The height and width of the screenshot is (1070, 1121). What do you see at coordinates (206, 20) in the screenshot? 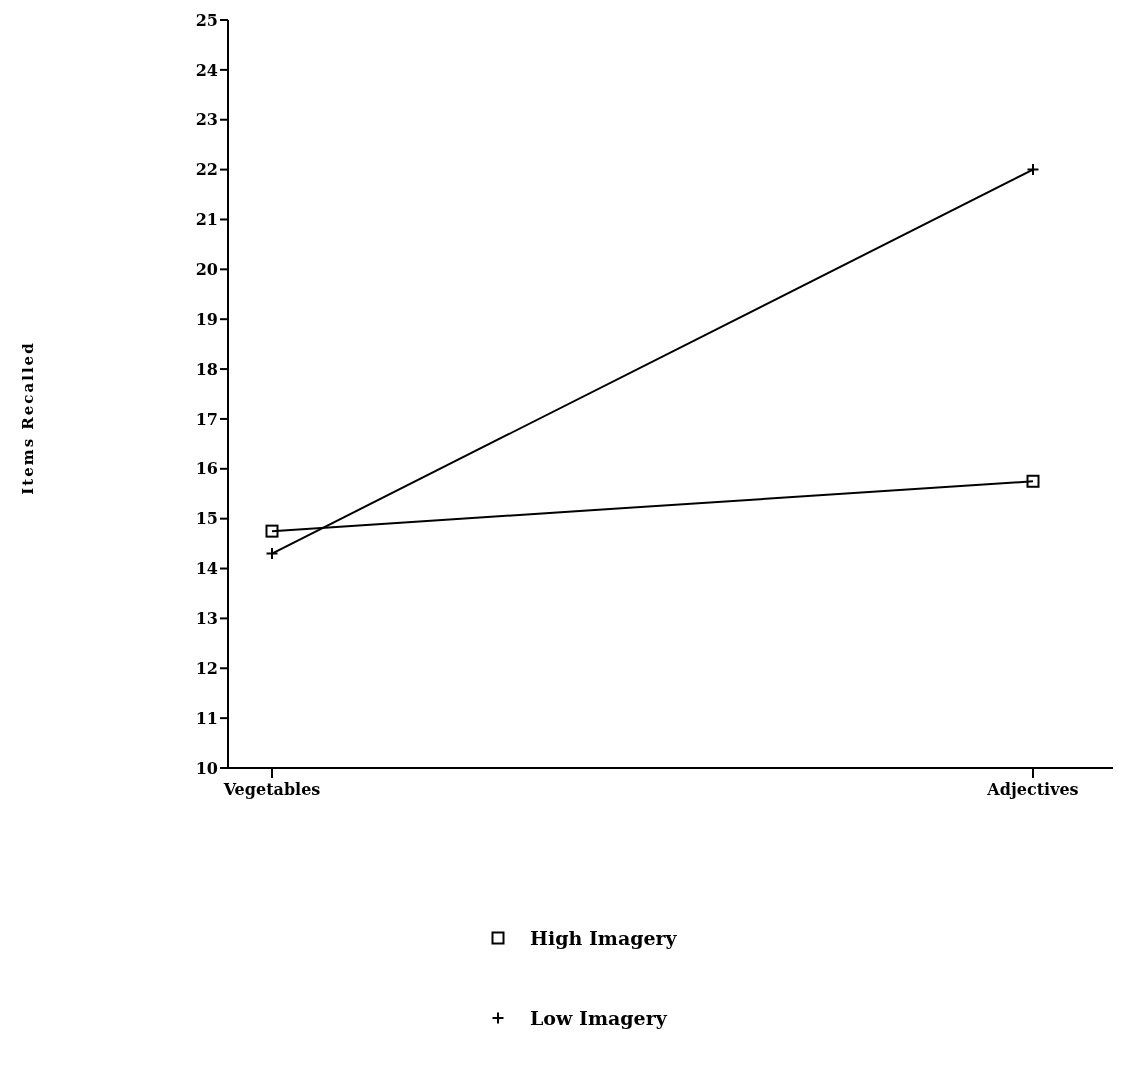
I see `y-tick-label: 25` at bounding box center [206, 20].